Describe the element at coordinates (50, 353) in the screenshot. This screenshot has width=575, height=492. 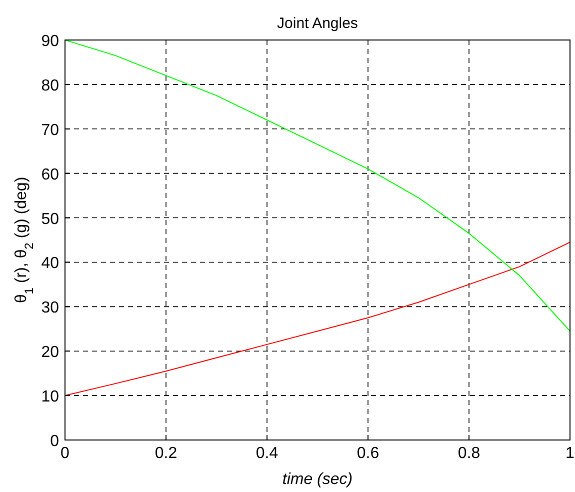
I see `y-tick-label: 20` at that location.